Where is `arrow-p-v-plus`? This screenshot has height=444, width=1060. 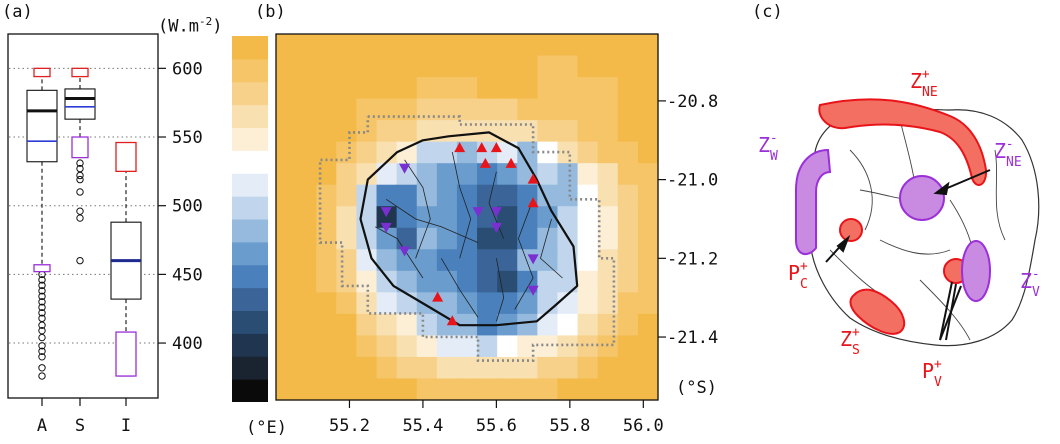 arrow-p-v-plus is located at coordinates (946, 311).